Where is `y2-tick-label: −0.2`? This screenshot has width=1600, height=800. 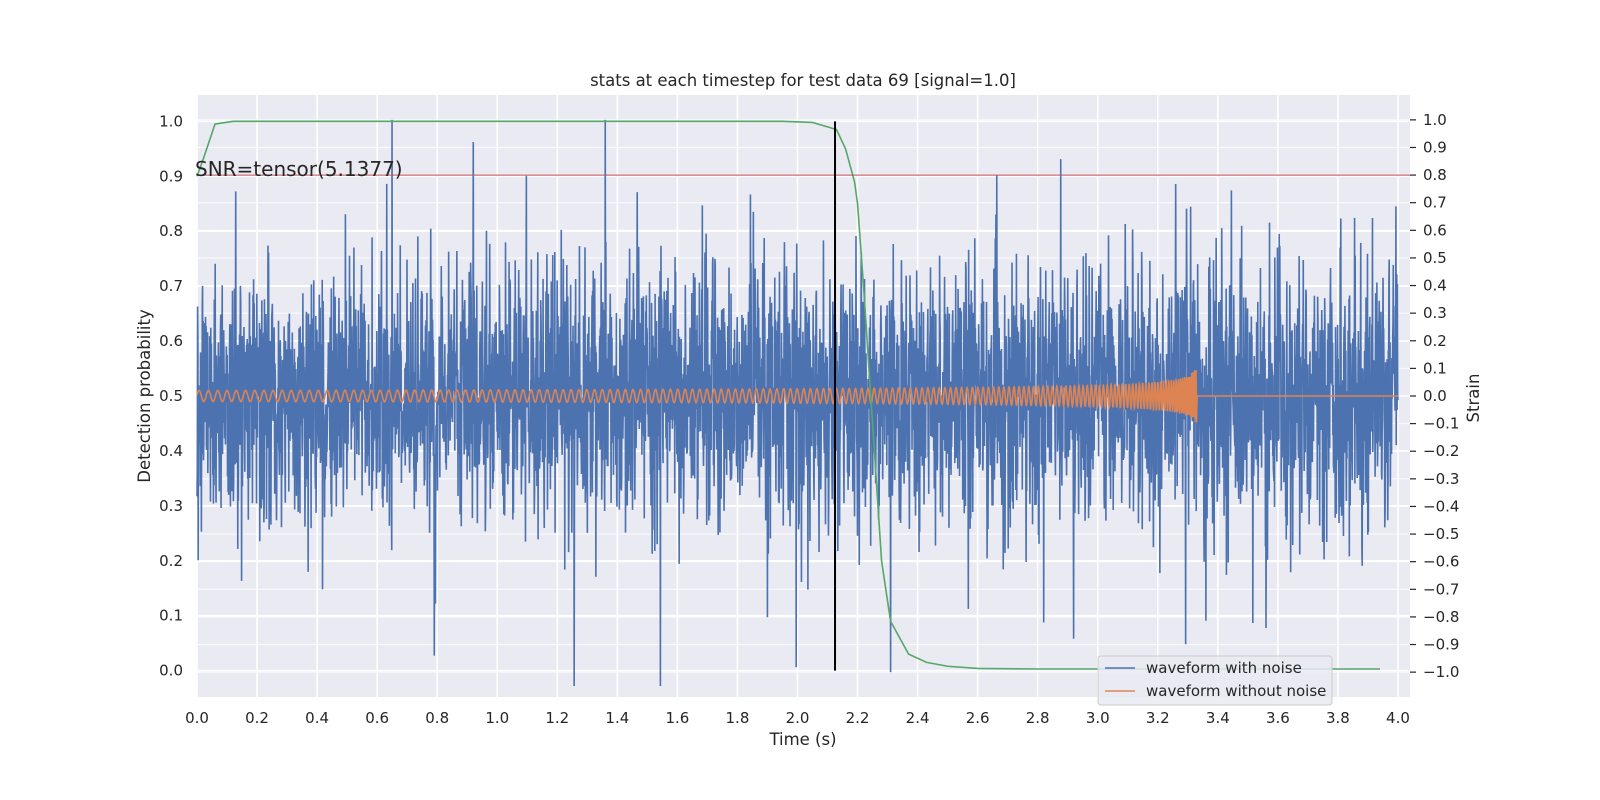 y2-tick-label: −0.2 is located at coordinates (1441, 451).